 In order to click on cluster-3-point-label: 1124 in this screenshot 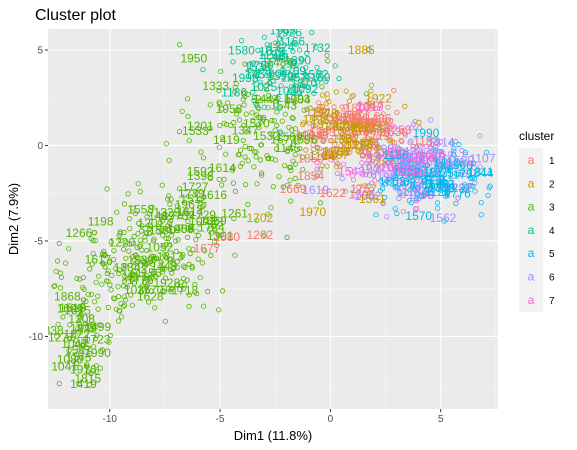, I will do `click(322, 156)`.